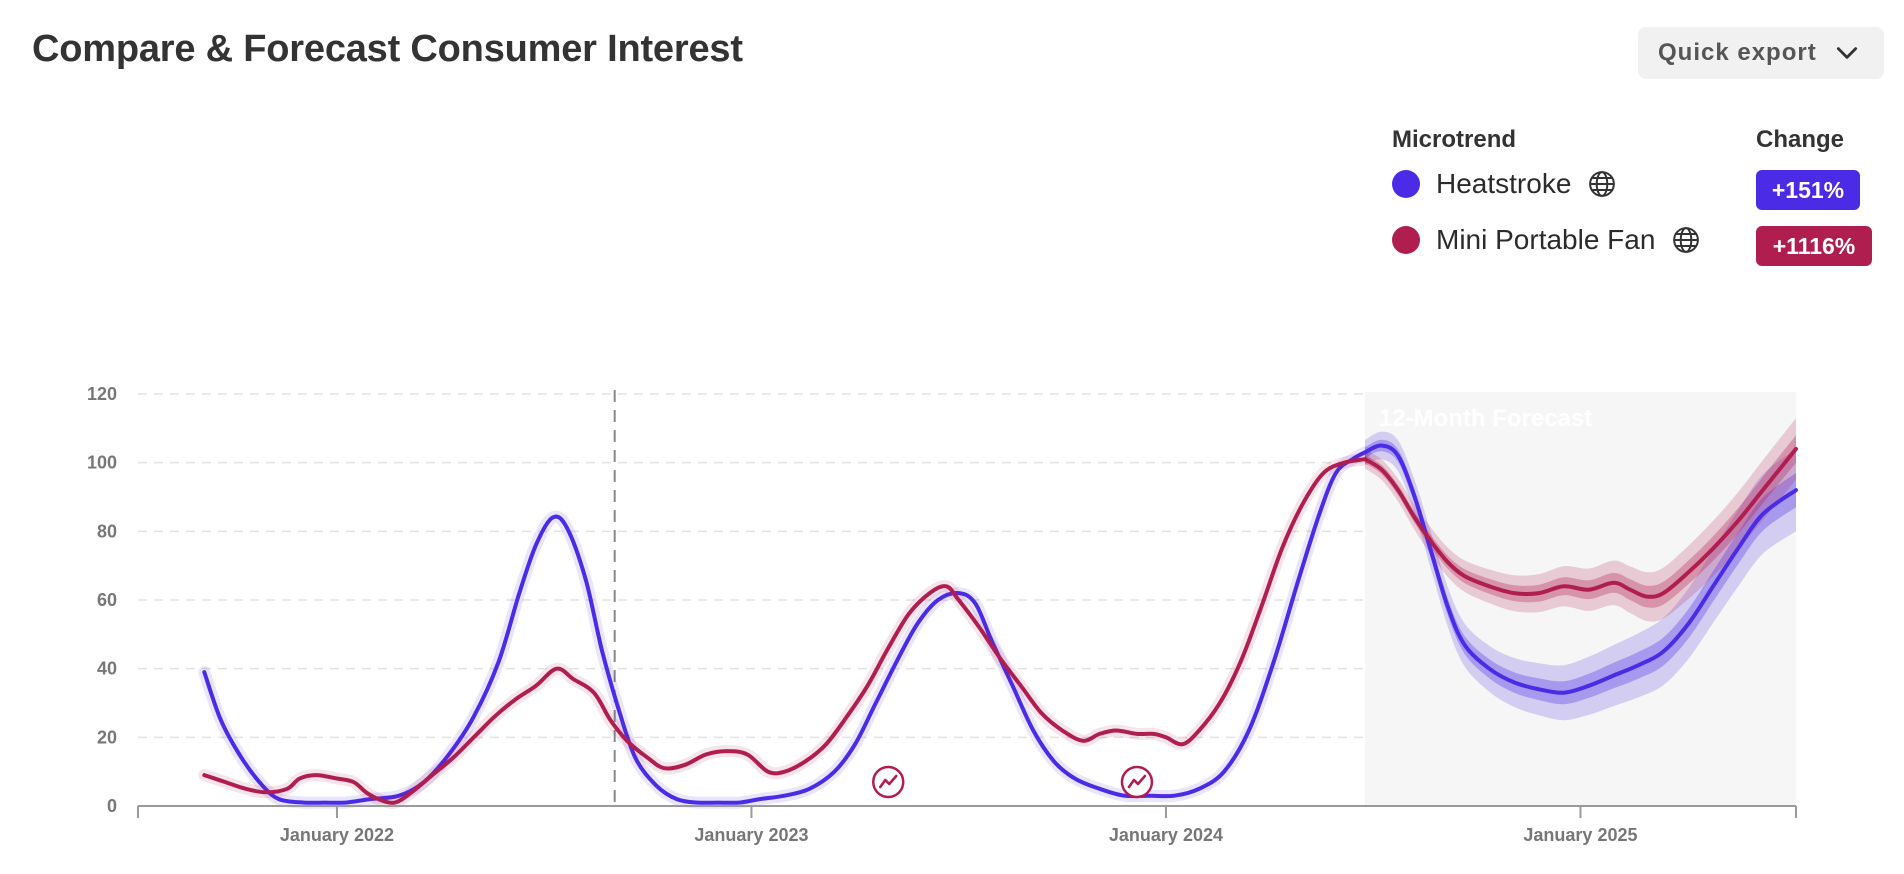  I want to click on chevron-down-icon, so click(1847, 53).